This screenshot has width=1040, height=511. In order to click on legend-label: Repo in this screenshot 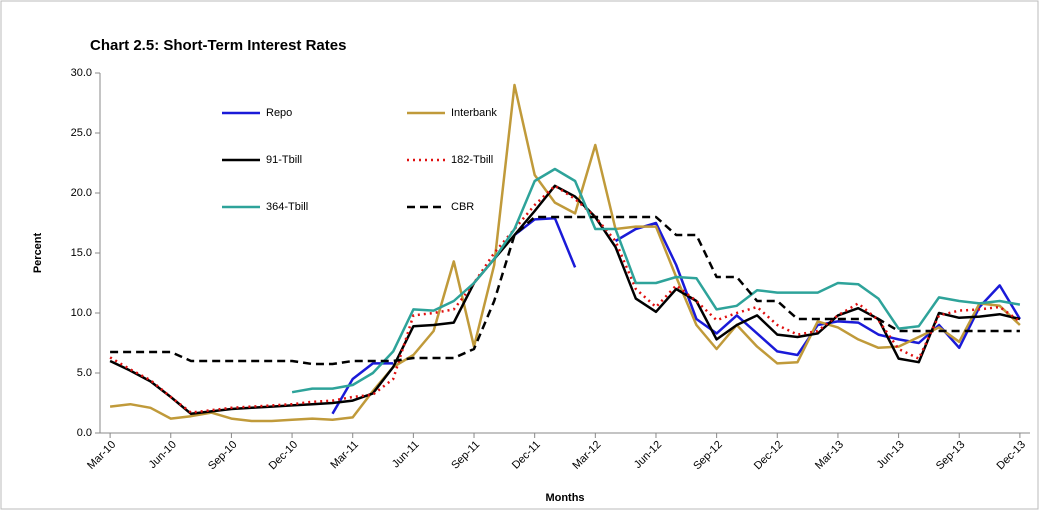, I will do `click(279, 113)`.